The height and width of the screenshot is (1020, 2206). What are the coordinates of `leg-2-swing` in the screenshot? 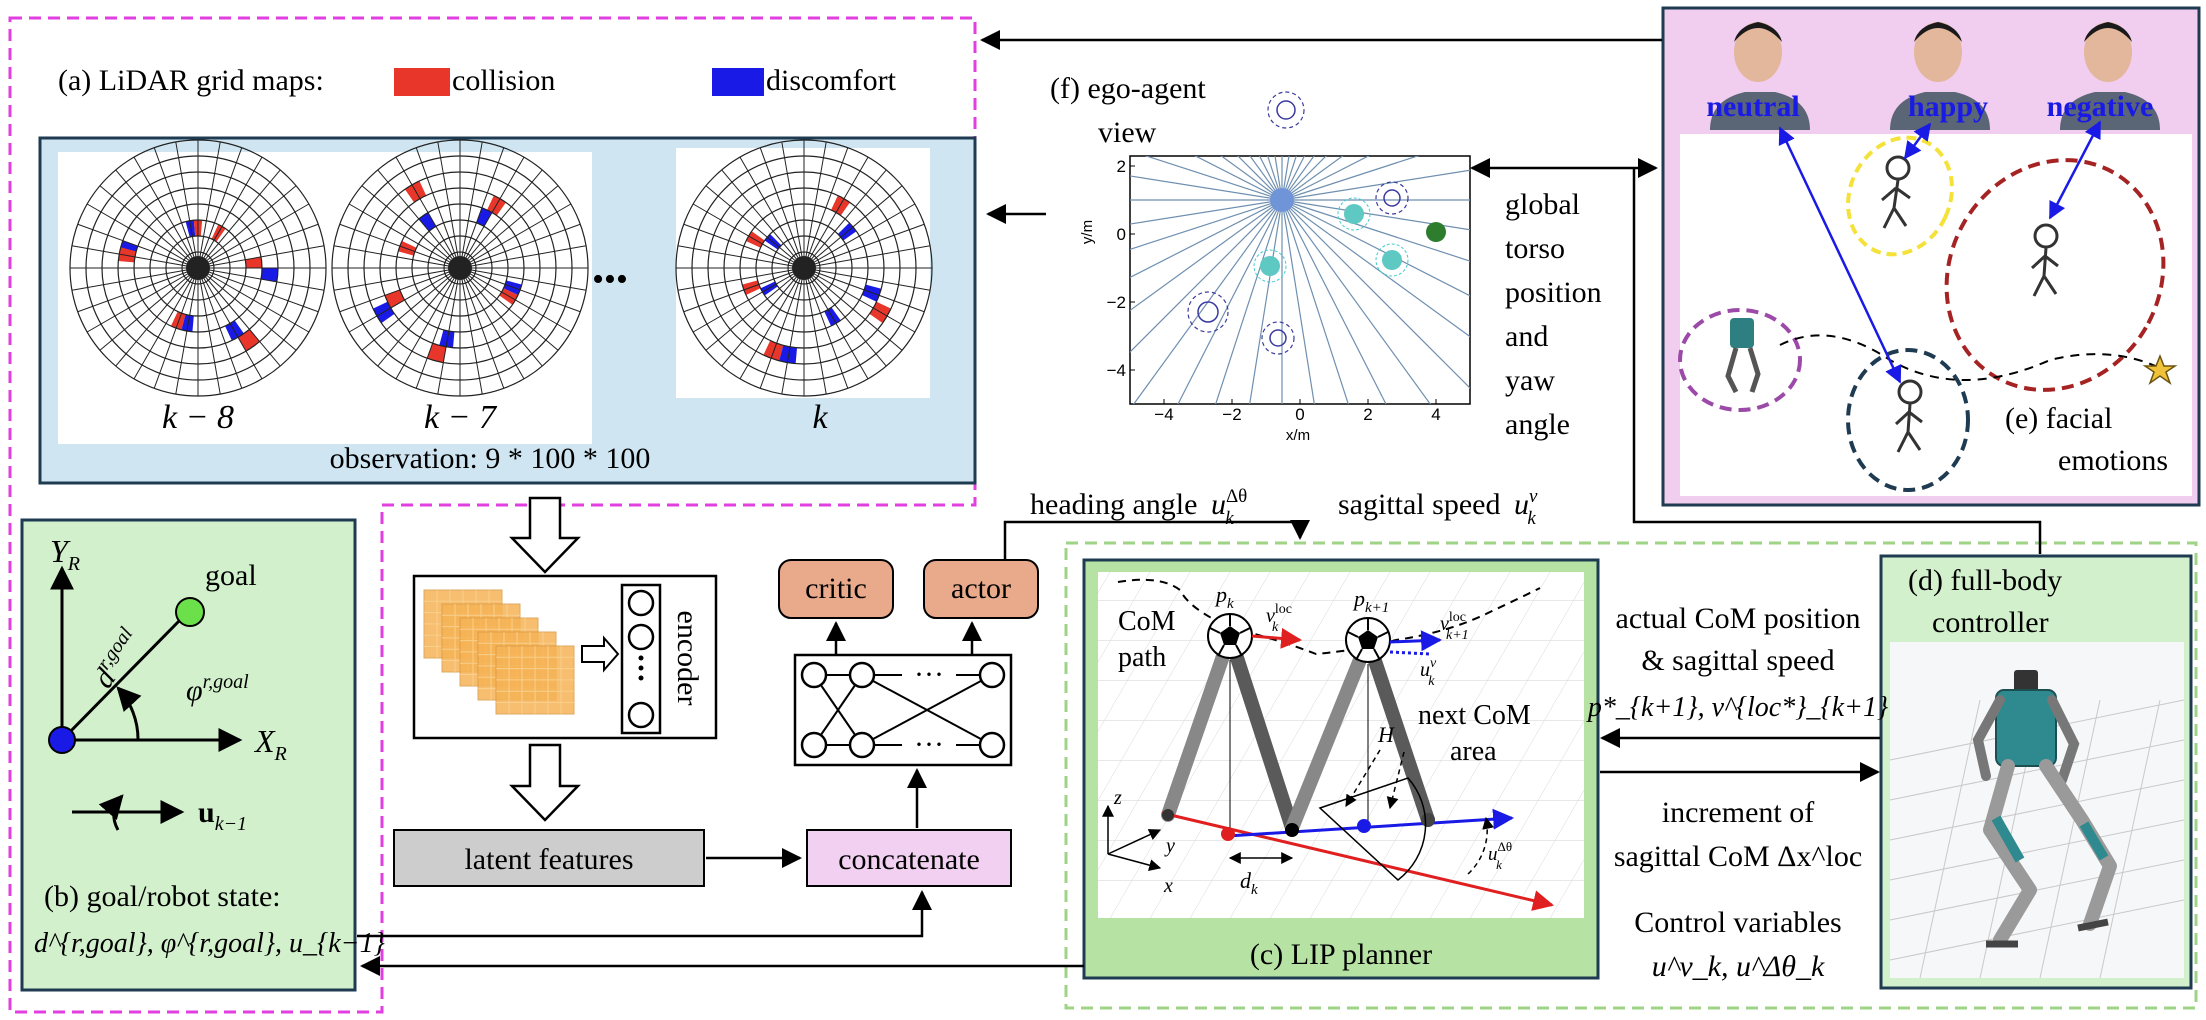 It's located at (1398, 730).